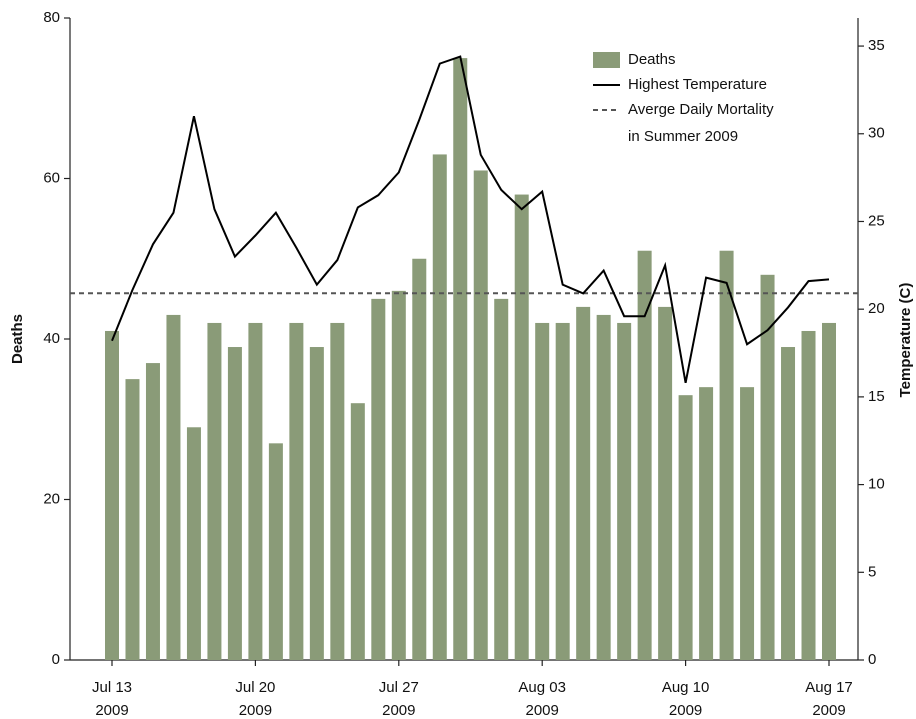 This screenshot has height=719, width=916. Describe the element at coordinates (876, 220) in the screenshot. I see `y2-tick-label: 25` at that location.